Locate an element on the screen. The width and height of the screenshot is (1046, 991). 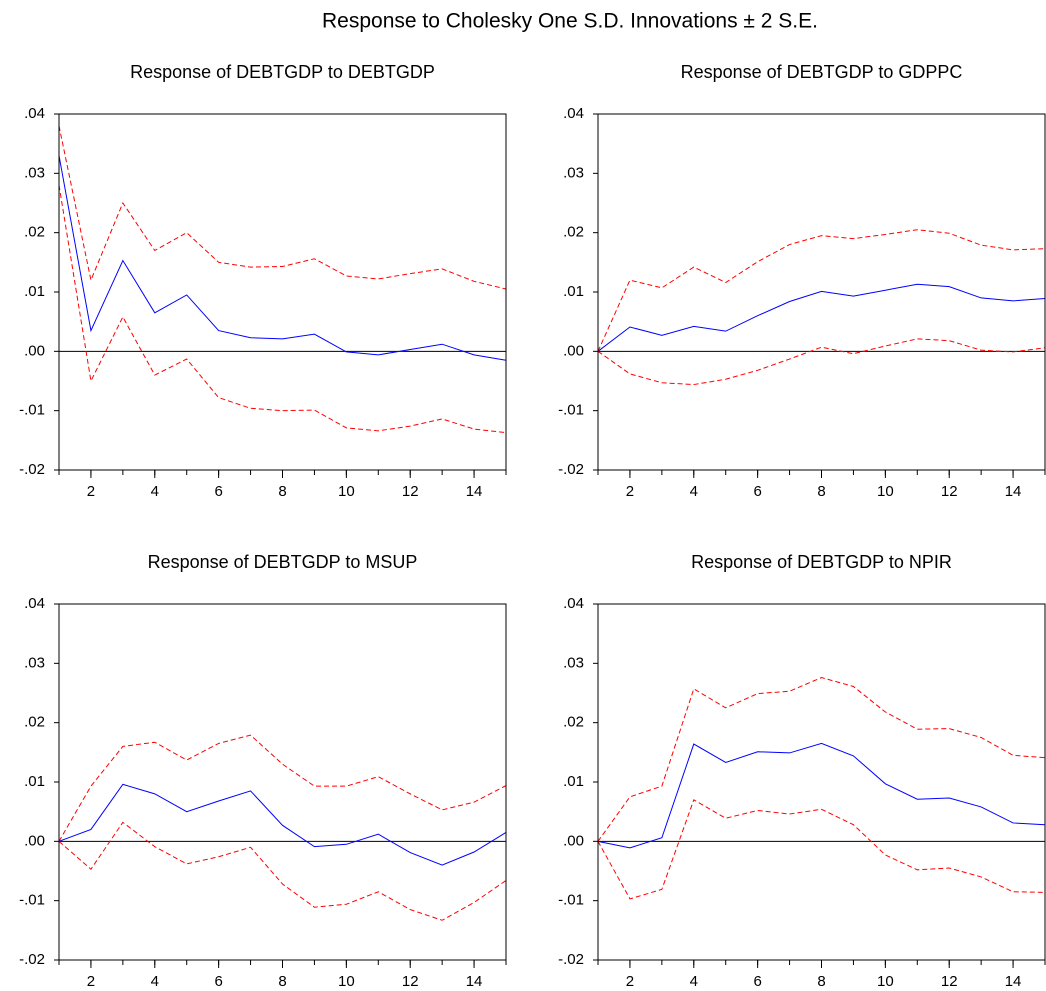
panel-title: Response of DEBTGDP to NPIR is located at coordinates (821, 562).